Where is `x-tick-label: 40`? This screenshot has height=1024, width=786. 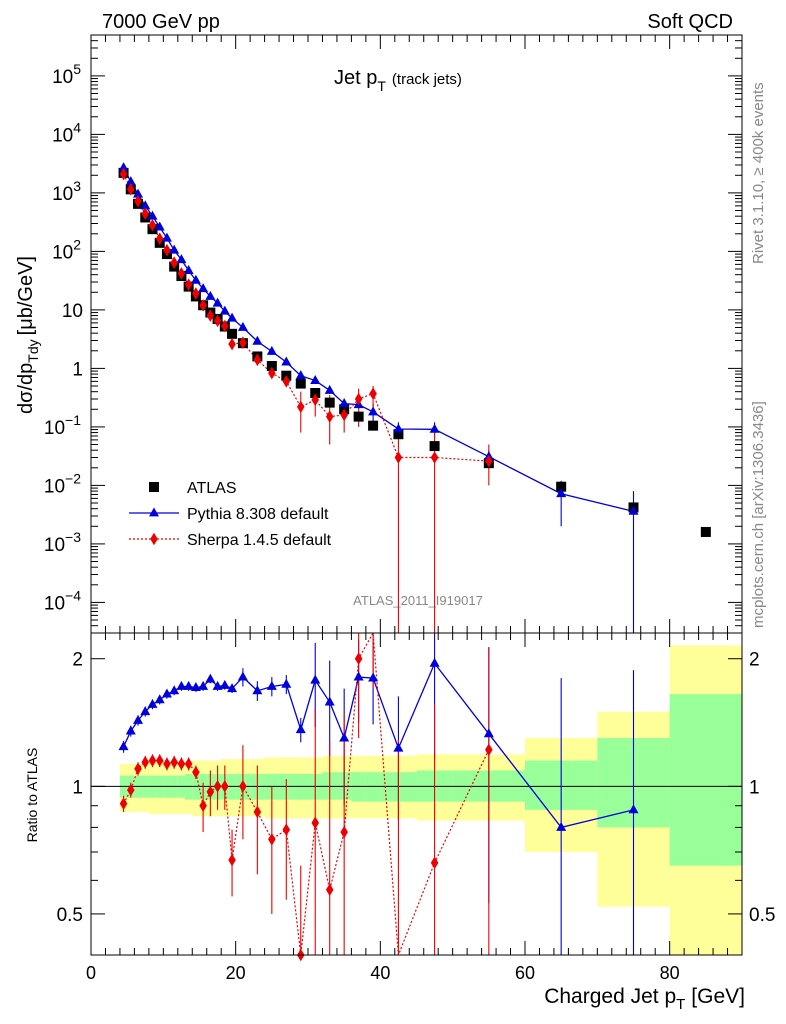
x-tick-label: 40 is located at coordinates (380, 973).